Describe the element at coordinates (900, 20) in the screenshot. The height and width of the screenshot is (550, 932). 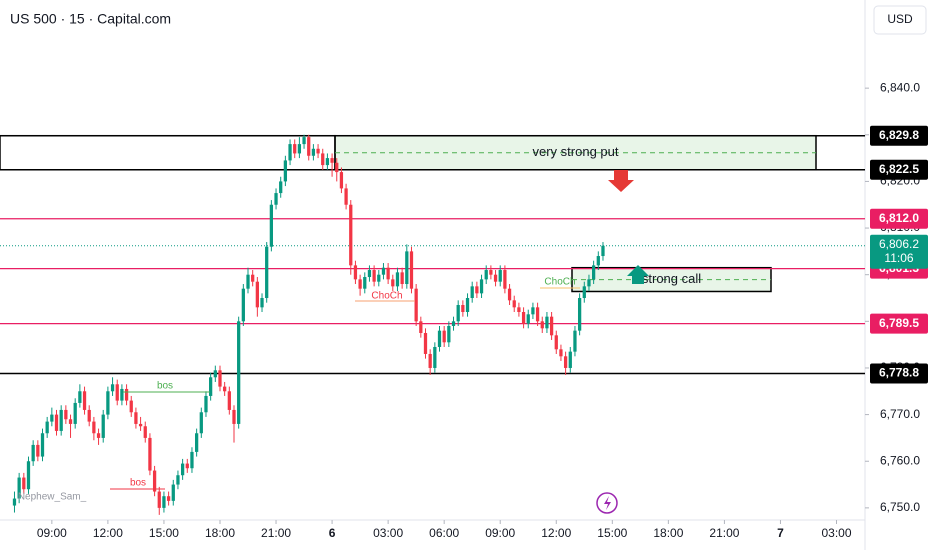
I see `currency-button` at that location.